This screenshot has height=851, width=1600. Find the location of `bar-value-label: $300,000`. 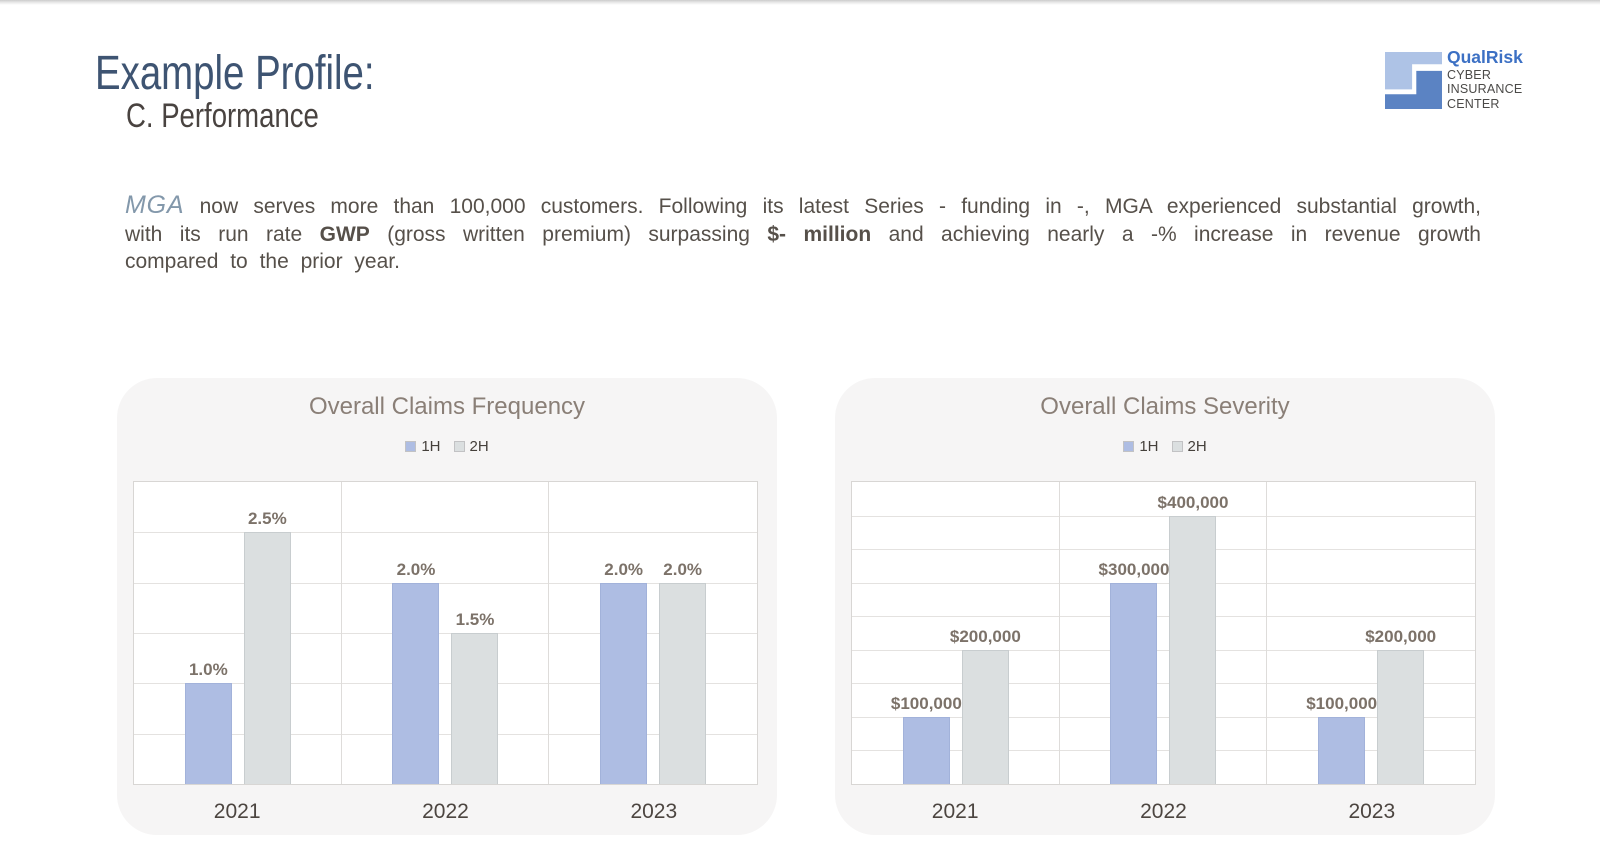

bar-value-label: $300,000 is located at coordinates (1134, 569).